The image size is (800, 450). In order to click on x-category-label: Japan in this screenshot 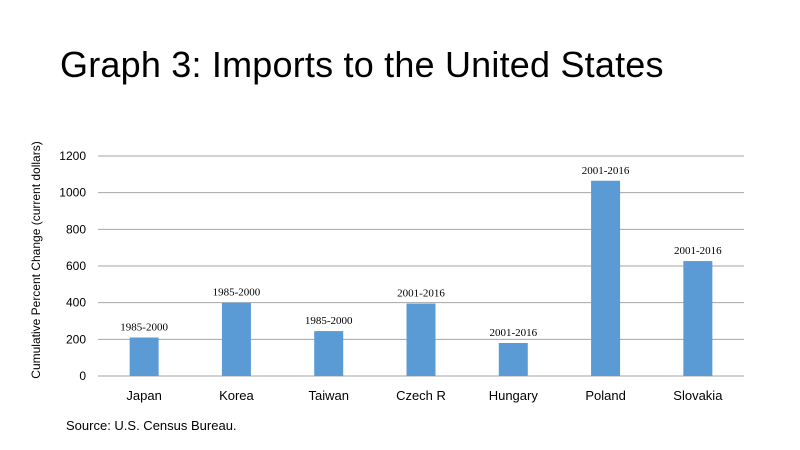, I will do `click(143, 395)`.